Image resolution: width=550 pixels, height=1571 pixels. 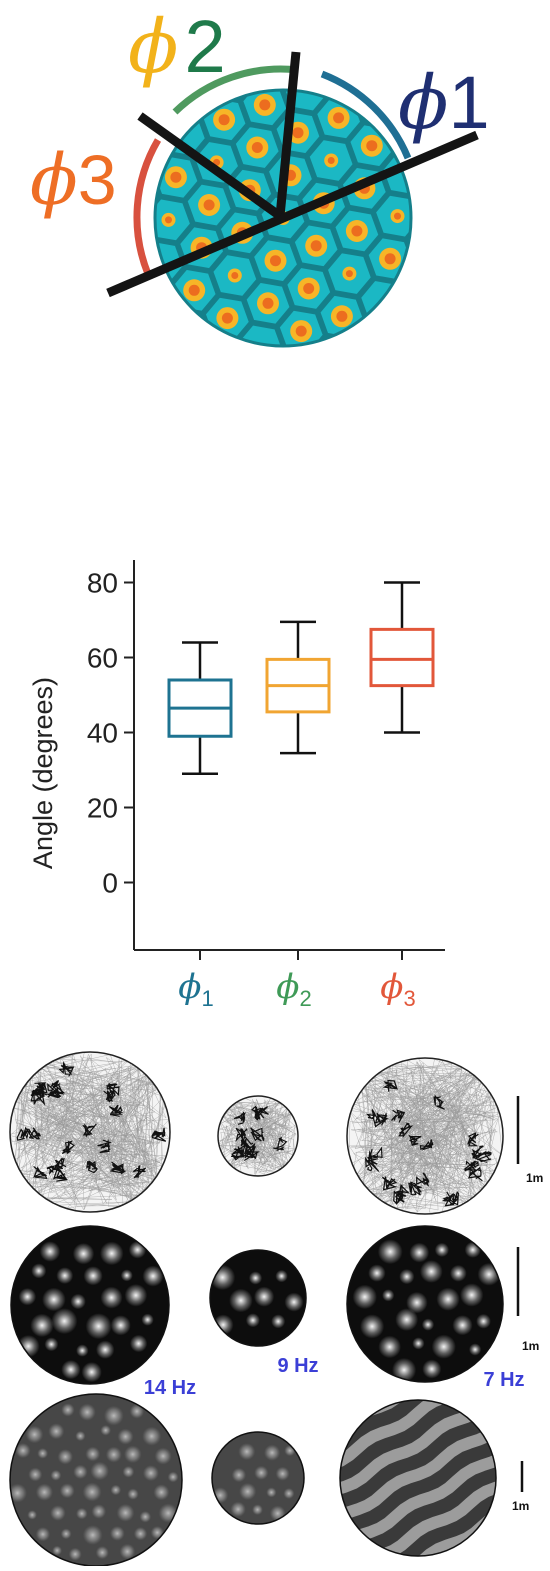 What do you see at coordinates (177, 47) in the screenshot?
I see `phi2-label: ϕ2` at bounding box center [177, 47].